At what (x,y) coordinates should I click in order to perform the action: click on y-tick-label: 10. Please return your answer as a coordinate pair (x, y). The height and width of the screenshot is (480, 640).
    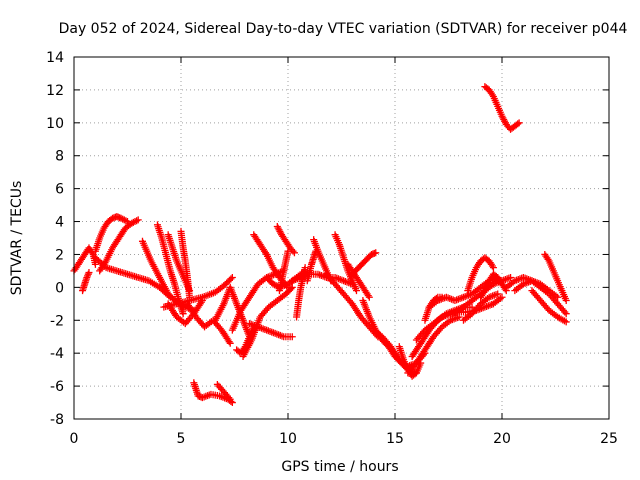
    Looking at the image, I should click on (55, 124).